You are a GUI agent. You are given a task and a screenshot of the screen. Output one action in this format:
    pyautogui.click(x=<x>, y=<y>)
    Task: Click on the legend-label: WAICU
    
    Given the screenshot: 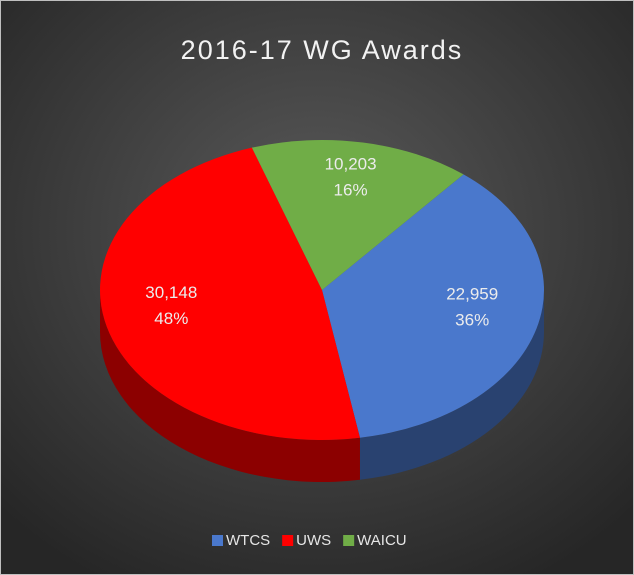 What is the action you would take?
    pyautogui.click(x=381, y=540)
    